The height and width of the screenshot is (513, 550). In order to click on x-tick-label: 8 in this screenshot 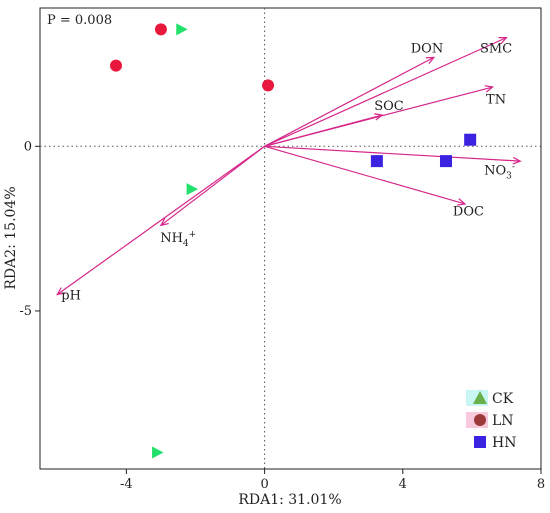, I will do `click(541, 484)`.